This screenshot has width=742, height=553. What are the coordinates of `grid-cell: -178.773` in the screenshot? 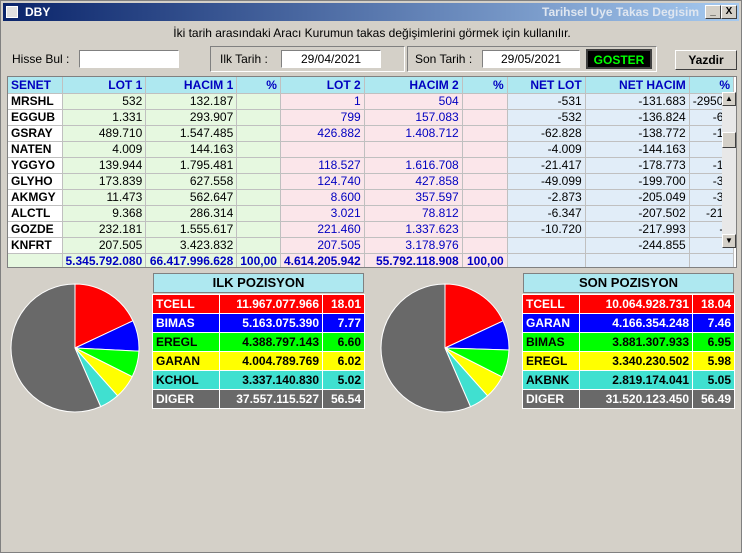 It's located at (637, 165).